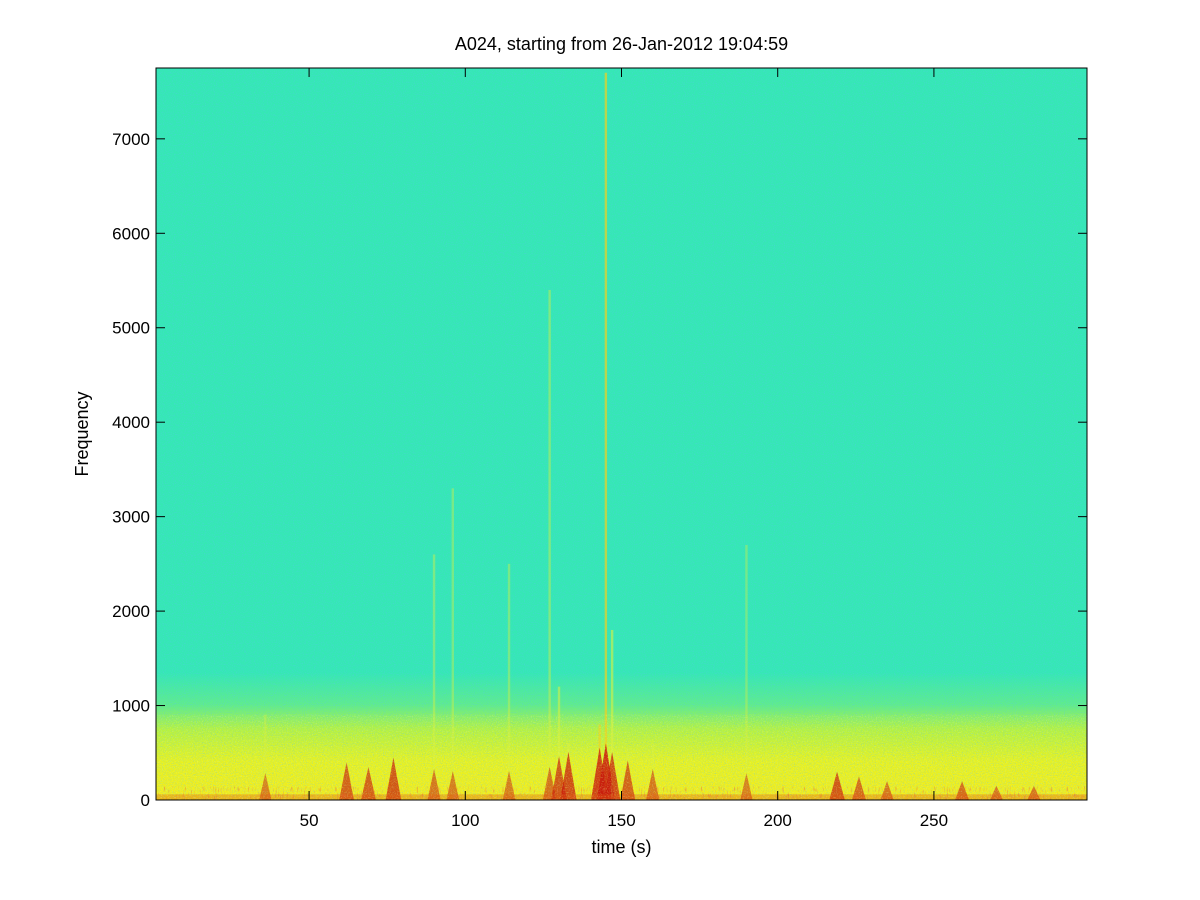  What do you see at coordinates (465, 820) in the screenshot?
I see `x-tick-label: 100` at bounding box center [465, 820].